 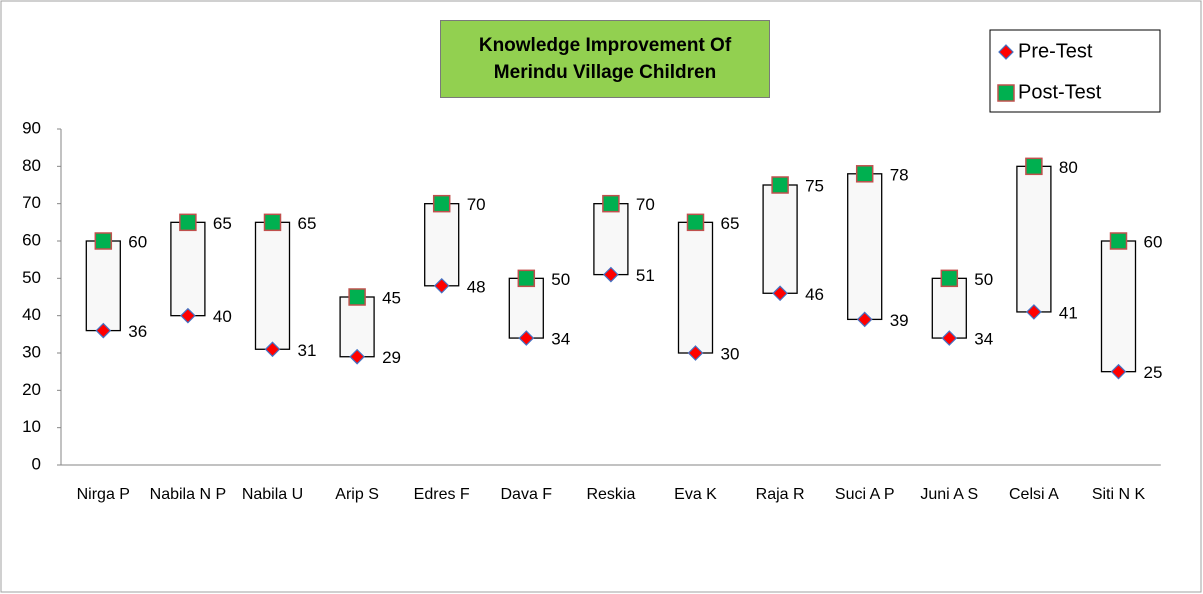 What do you see at coordinates (1068, 312) in the screenshot?
I see `data-label: 41` at bounding box center [1068, 312].